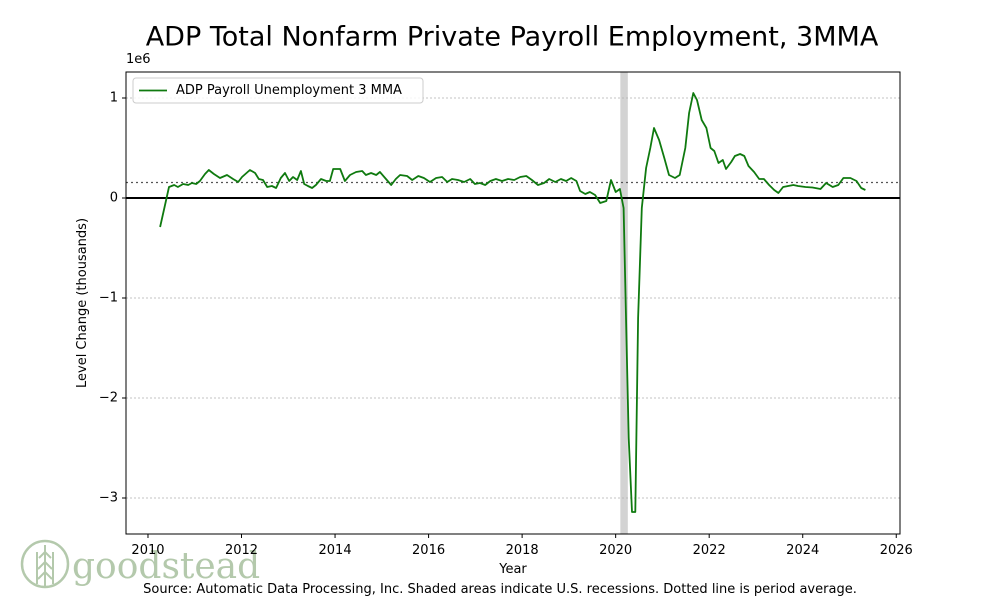 The height and width of the screenshot is (604, 1000). Describe the element at coordinates (108, 498) in the screenshot. I see `y-tick-label: −3` at that location.